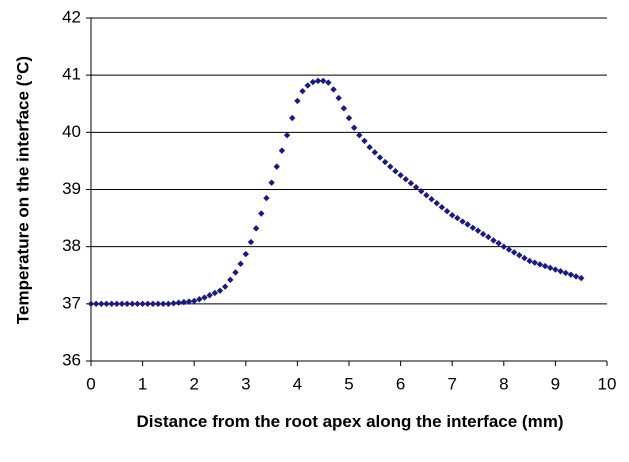  I want to click on x-tick-label: 6, so click(400, 383).